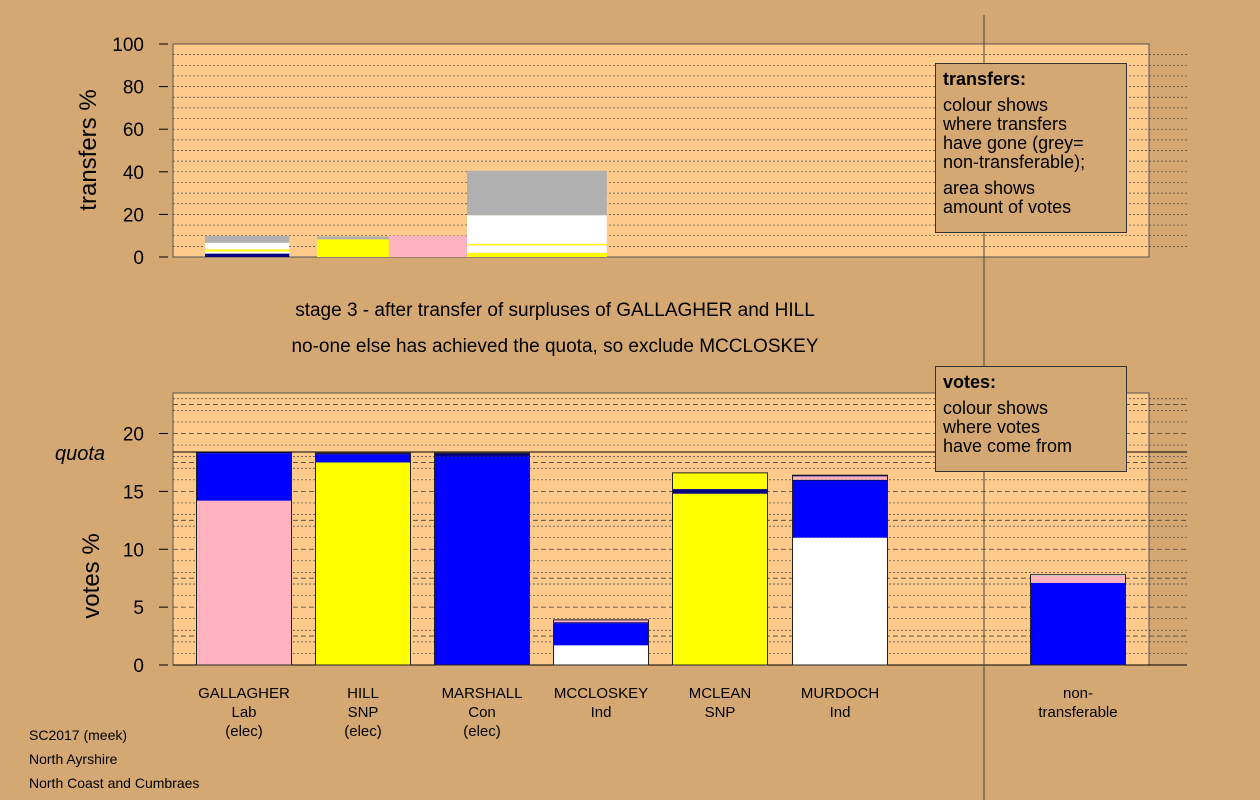  Describe the element at coordinates (970, 382) in the screenshot. I see `votes-legend-title: votes:` at that location.